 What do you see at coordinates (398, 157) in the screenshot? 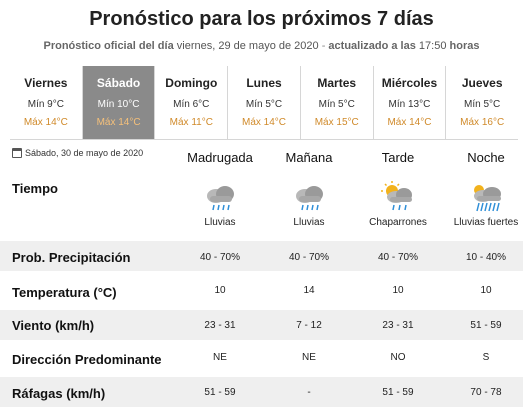
I see `period-tarde: Tarde` at bounding box center [398, 157].